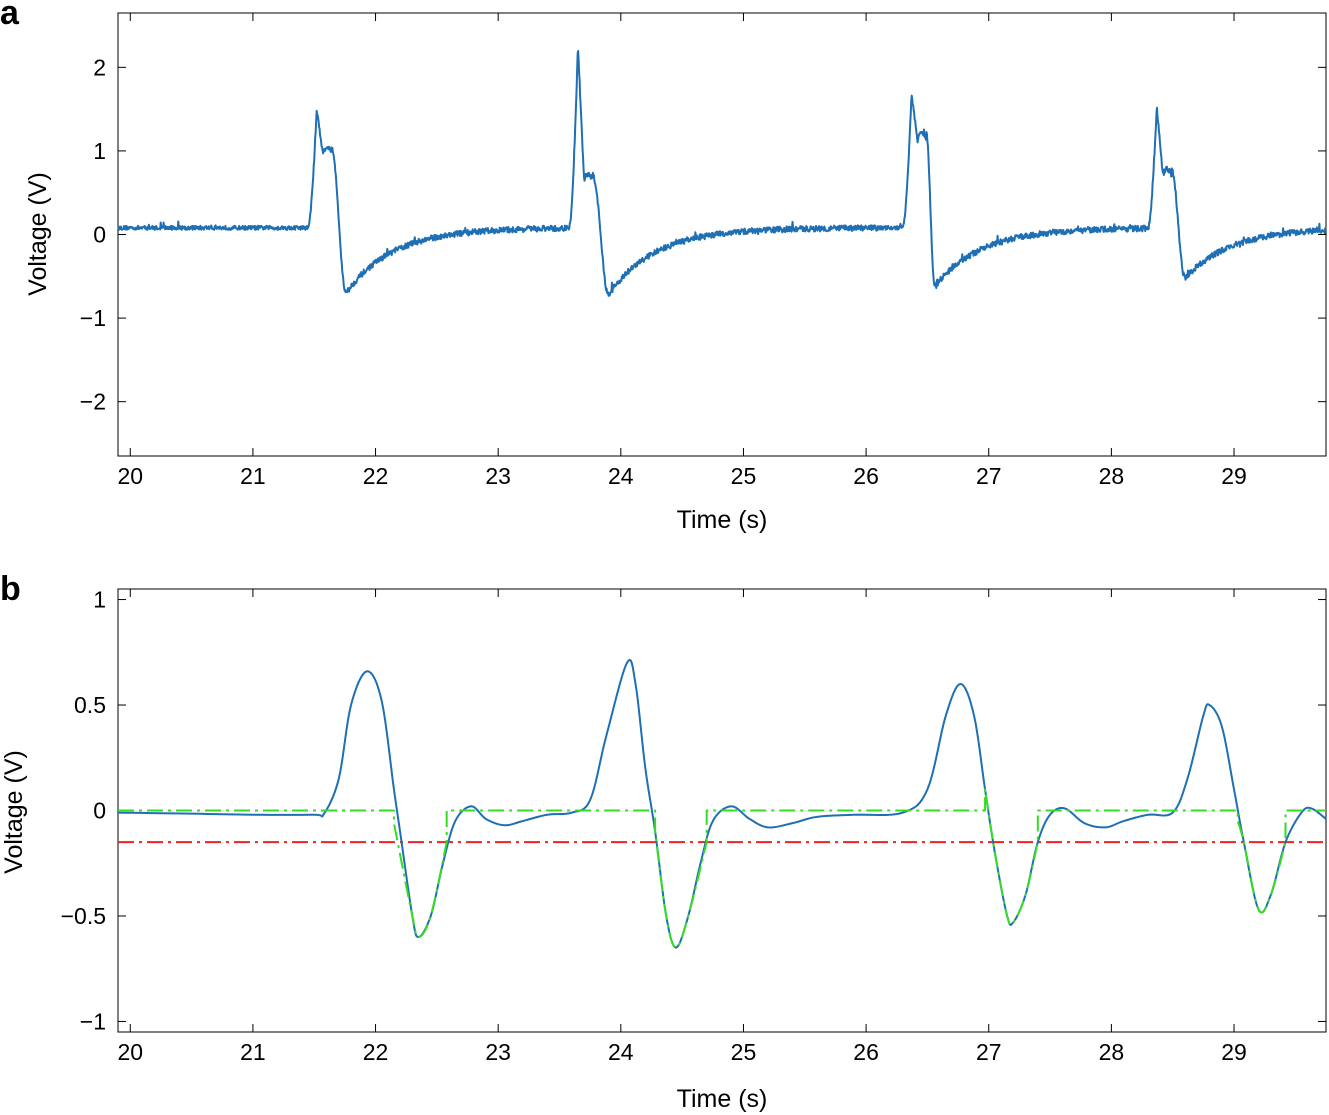 This screenshot has width=1329, height=1115. Describe the element at coordinates (83, 916) in the screenshot. I see `y-tick-label: −0.5` at that location.